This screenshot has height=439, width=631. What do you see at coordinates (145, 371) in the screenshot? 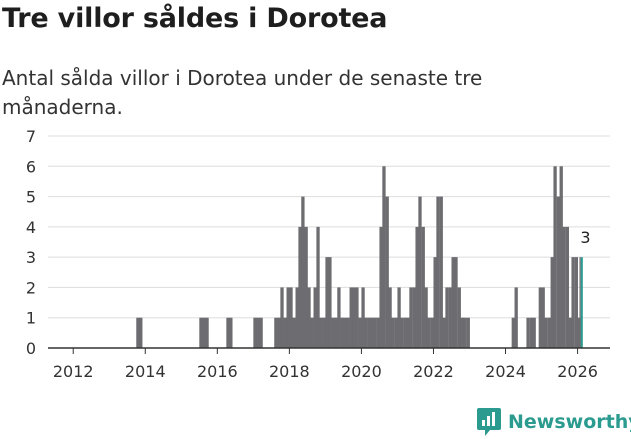
I see `x-tick-label: 2014` at bounding box center [145, 371].